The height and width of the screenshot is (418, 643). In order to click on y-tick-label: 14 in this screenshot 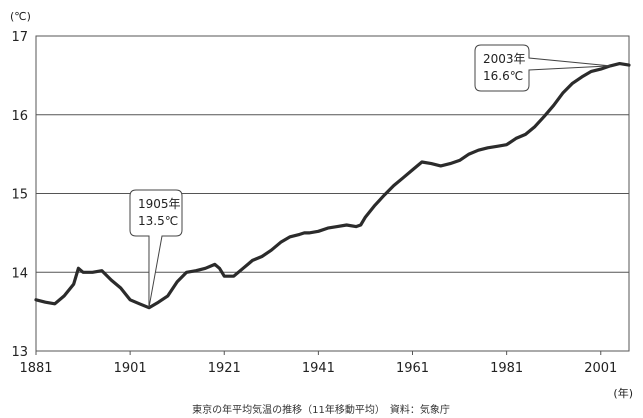, I will do `click(19, 273)`.